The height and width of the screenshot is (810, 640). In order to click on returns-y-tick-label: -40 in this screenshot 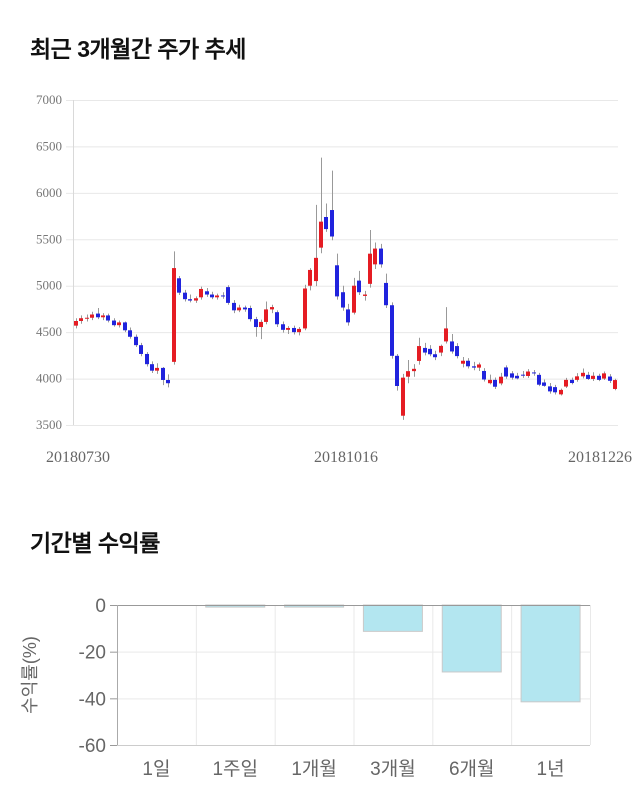, I will do `click(92, 699)`.